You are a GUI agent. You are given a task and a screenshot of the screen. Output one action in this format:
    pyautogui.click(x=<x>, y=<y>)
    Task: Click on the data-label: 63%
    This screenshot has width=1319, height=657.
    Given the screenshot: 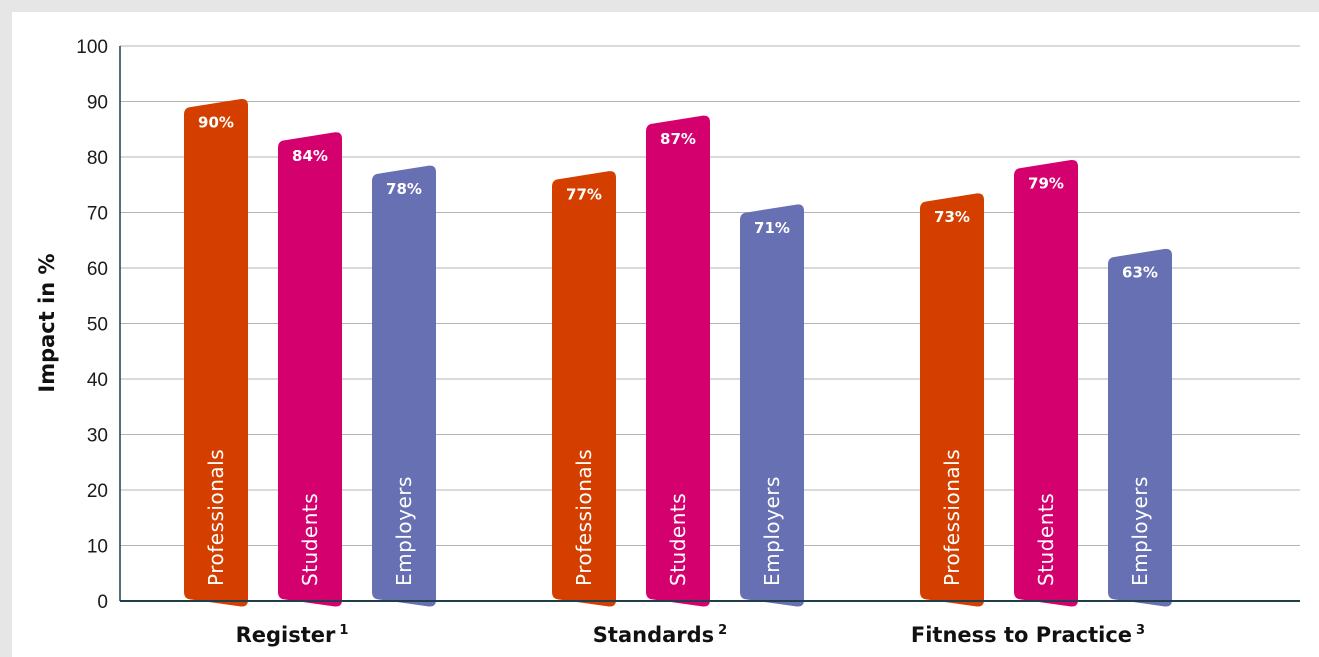 What is the action you would take?
    pyautogui.click(x=1140, y=272)
    